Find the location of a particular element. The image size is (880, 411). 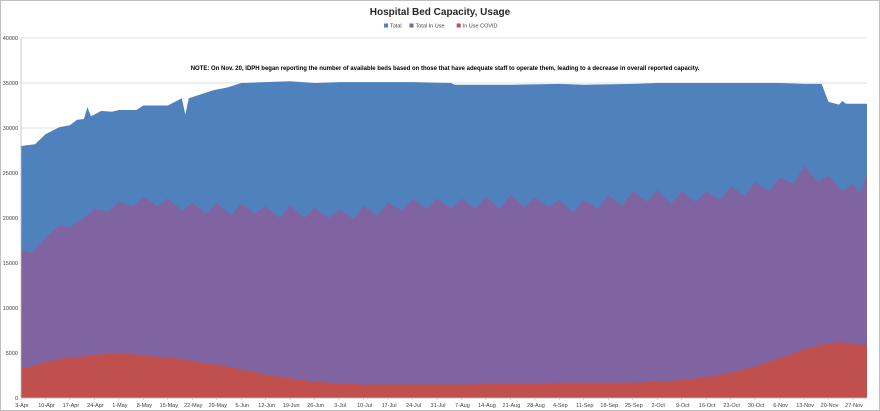

x-tick-label: 2-Oct is located at coordinates (659, 406).